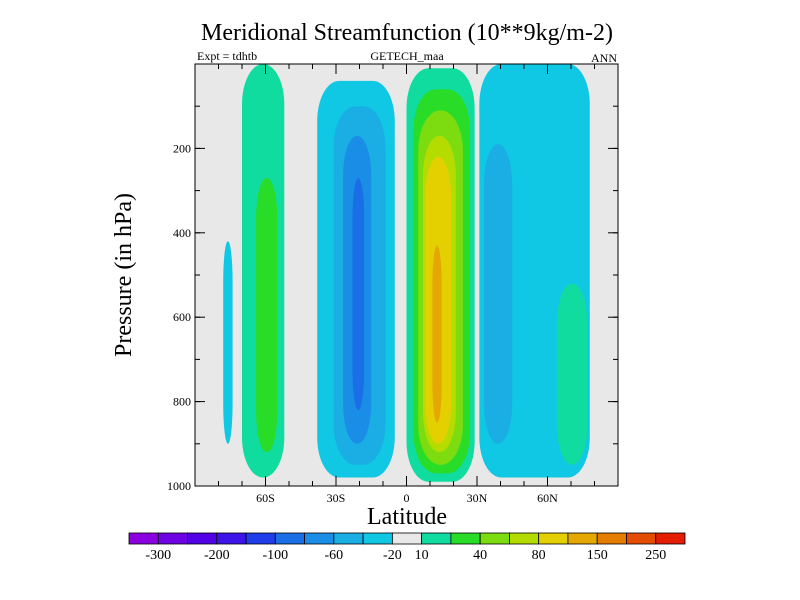 The image size is (800, 600). What do you see at coordinates (597, 555) in the screenshot?
I see `colorbar-label-8: 150` at bounding box center [597, 555].